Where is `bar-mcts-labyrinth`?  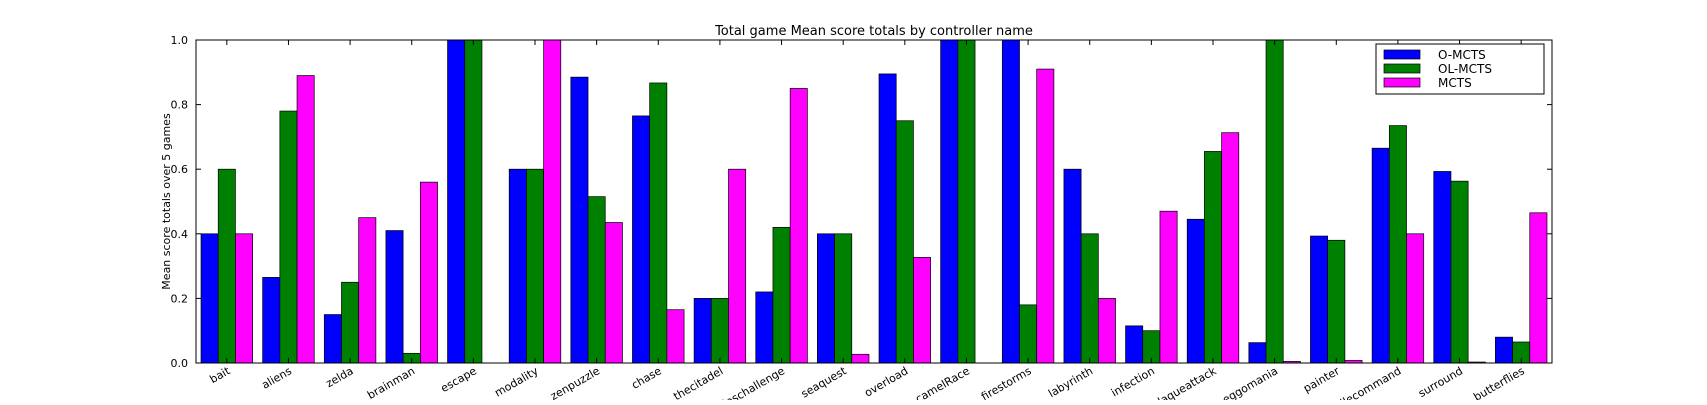 bar-mcts-labyrinth is located at coordinates (1106, 331).